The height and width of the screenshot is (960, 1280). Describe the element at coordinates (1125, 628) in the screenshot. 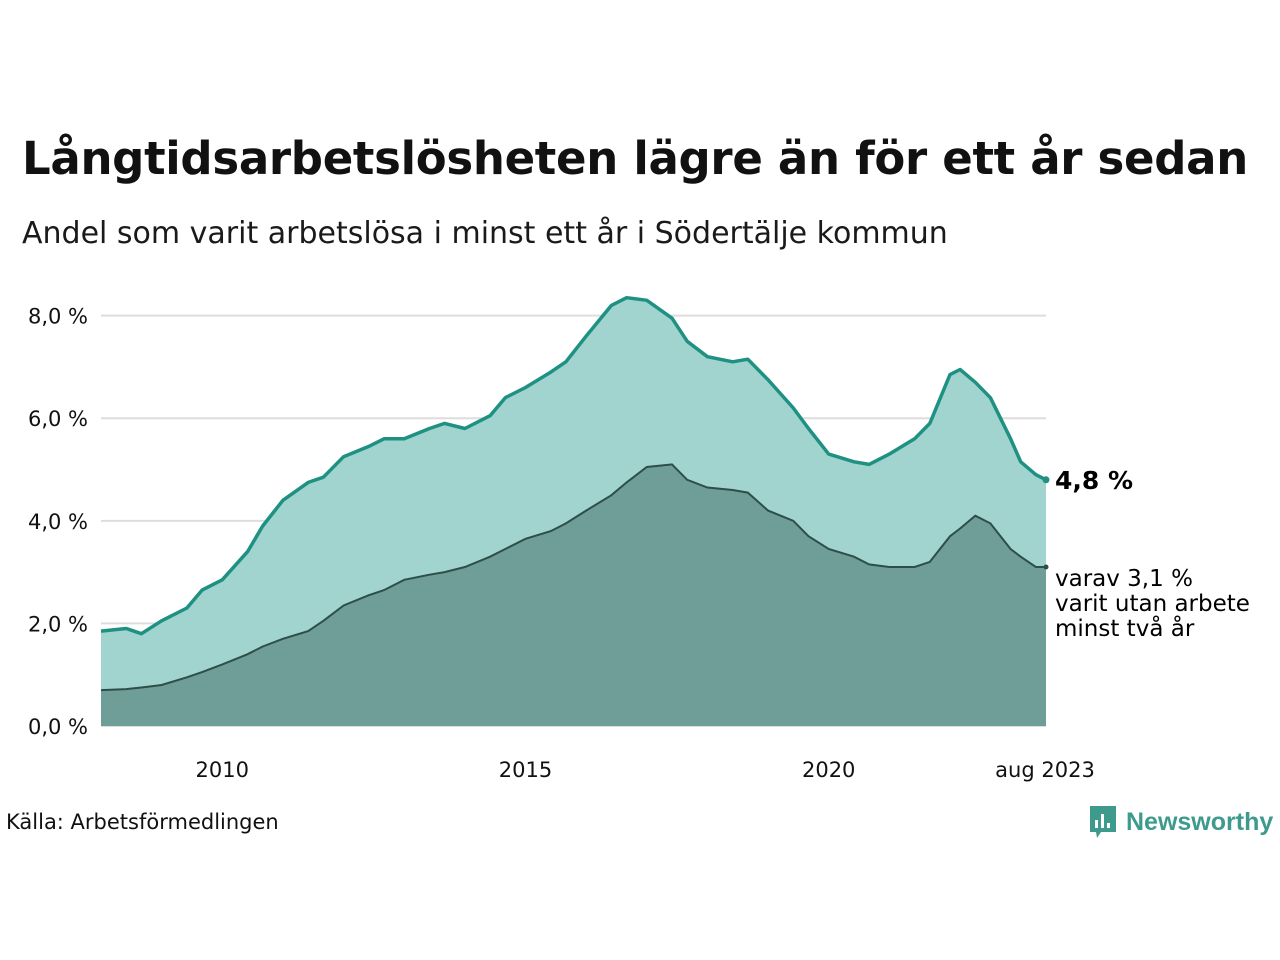

I see `lower-end-label-2: minst två år` at that location.